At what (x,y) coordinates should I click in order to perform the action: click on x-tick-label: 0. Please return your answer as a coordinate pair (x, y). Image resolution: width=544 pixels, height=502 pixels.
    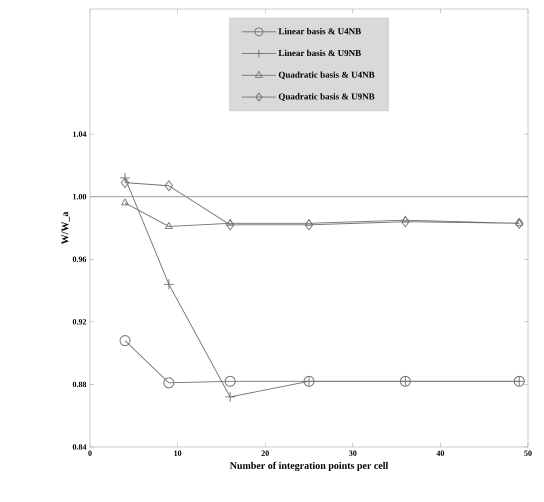
    Looking at the image, I should click on (90, 453).